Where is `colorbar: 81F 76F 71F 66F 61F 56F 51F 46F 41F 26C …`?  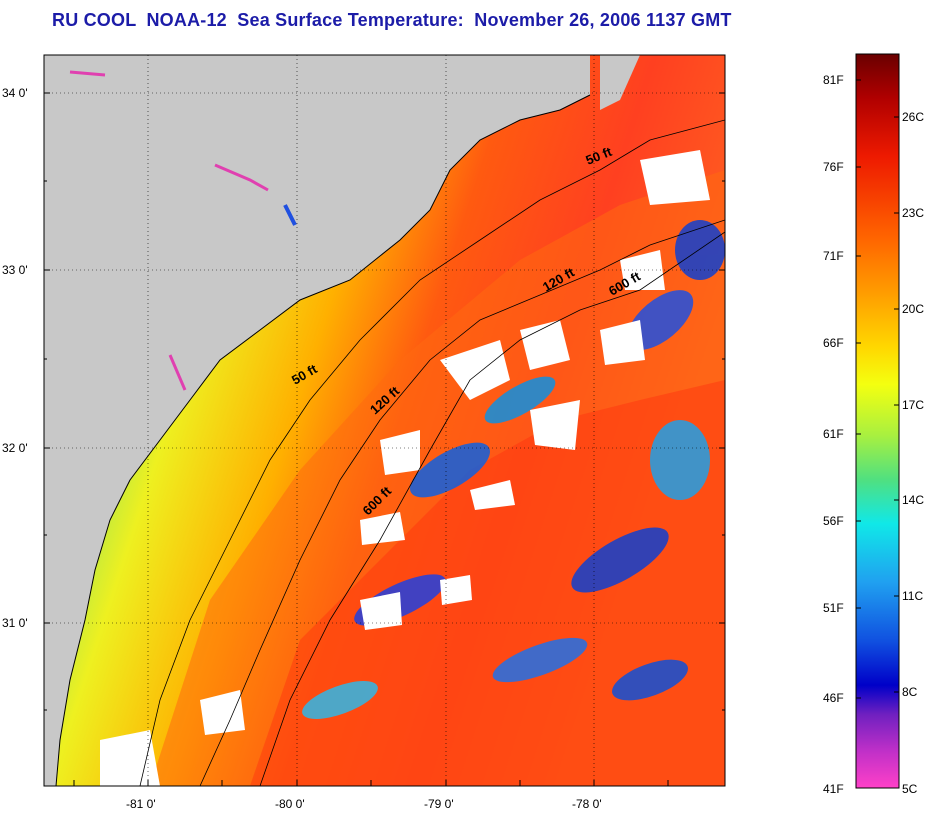 colorbar: 81F 76F 71F 66F 61F 56F 51F 46F 41F 26C … is located at coordinates (873, 424).